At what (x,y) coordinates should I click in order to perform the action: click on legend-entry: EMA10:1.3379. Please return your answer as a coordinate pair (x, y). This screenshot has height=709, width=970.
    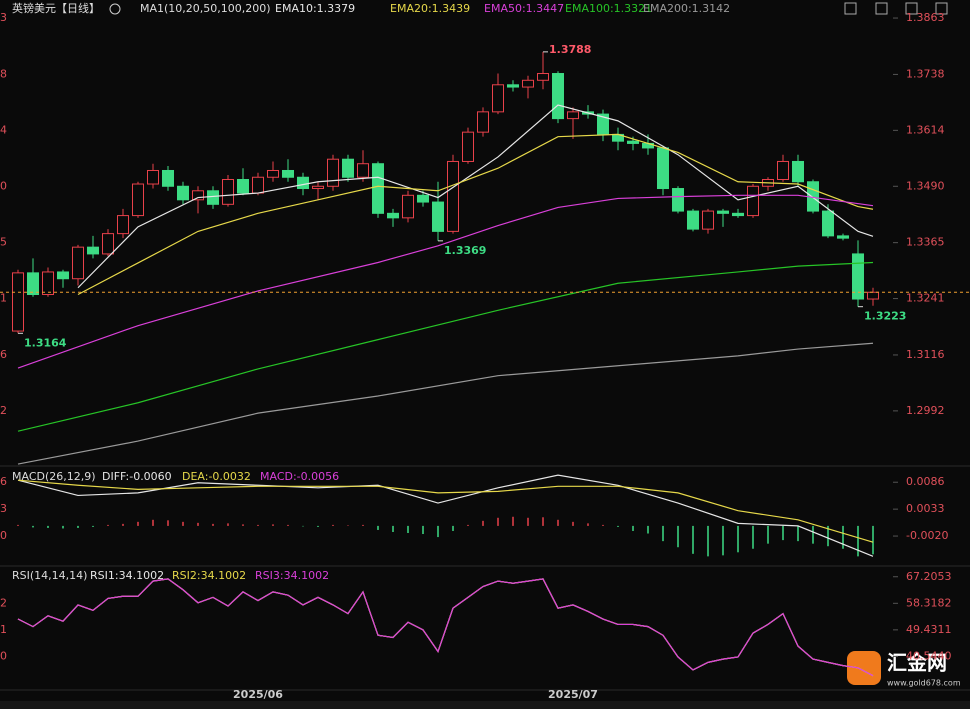
    Looking at the image, I should click on (315, 8).